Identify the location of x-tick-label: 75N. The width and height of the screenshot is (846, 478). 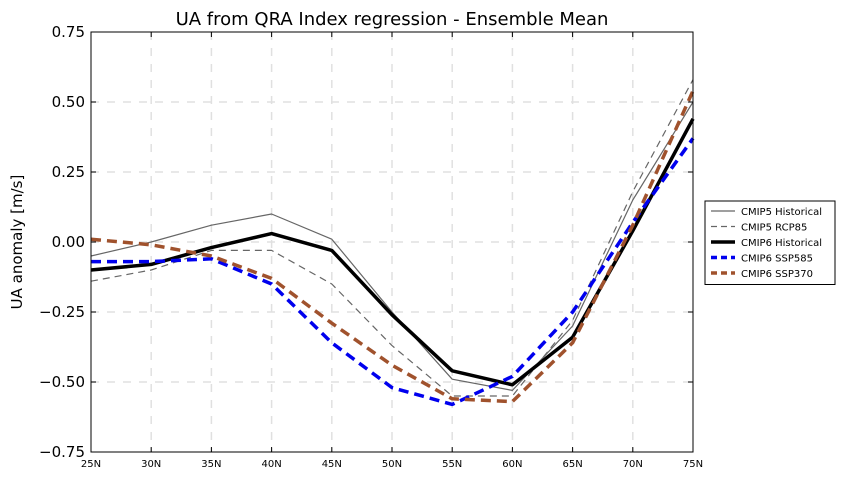
(693, 464).